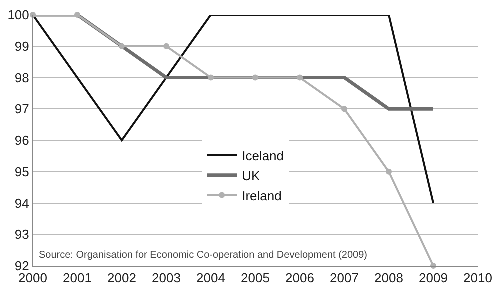 The width and height of the screenshot is (500, 294). What do you see at coordinates (255, 278) in the screenshot?
I see `x-tick-label: 2005` at bounding box center [255, 278].